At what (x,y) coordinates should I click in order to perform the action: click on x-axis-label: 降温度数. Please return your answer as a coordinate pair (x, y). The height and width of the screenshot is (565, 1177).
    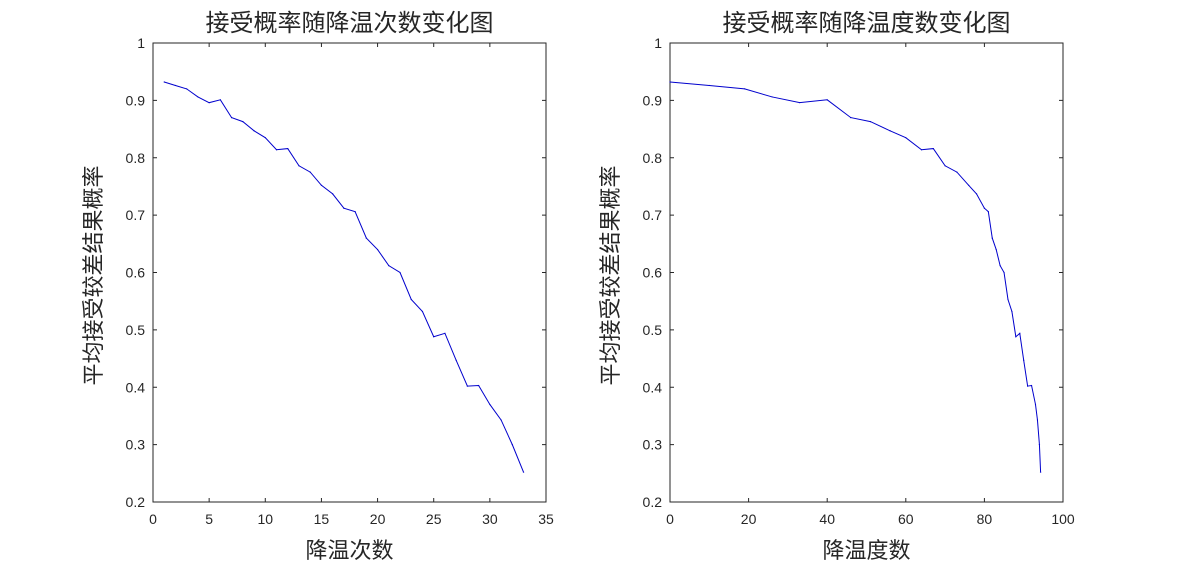
    Looking at the image, I should click on (866, 551).